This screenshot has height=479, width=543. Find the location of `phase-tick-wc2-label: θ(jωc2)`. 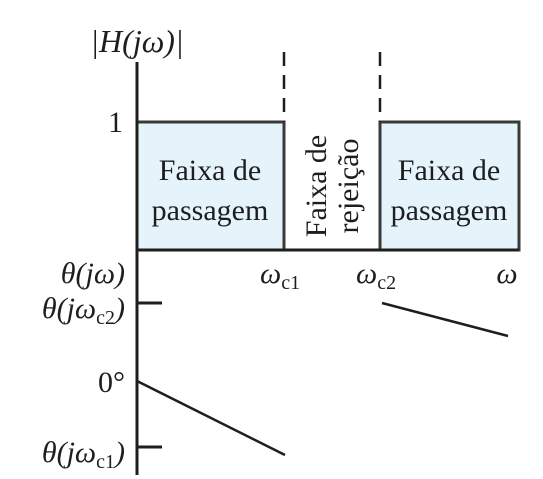

phase-tick-wc2-label: θ(jωc2) is located at coordinates (83, 310).